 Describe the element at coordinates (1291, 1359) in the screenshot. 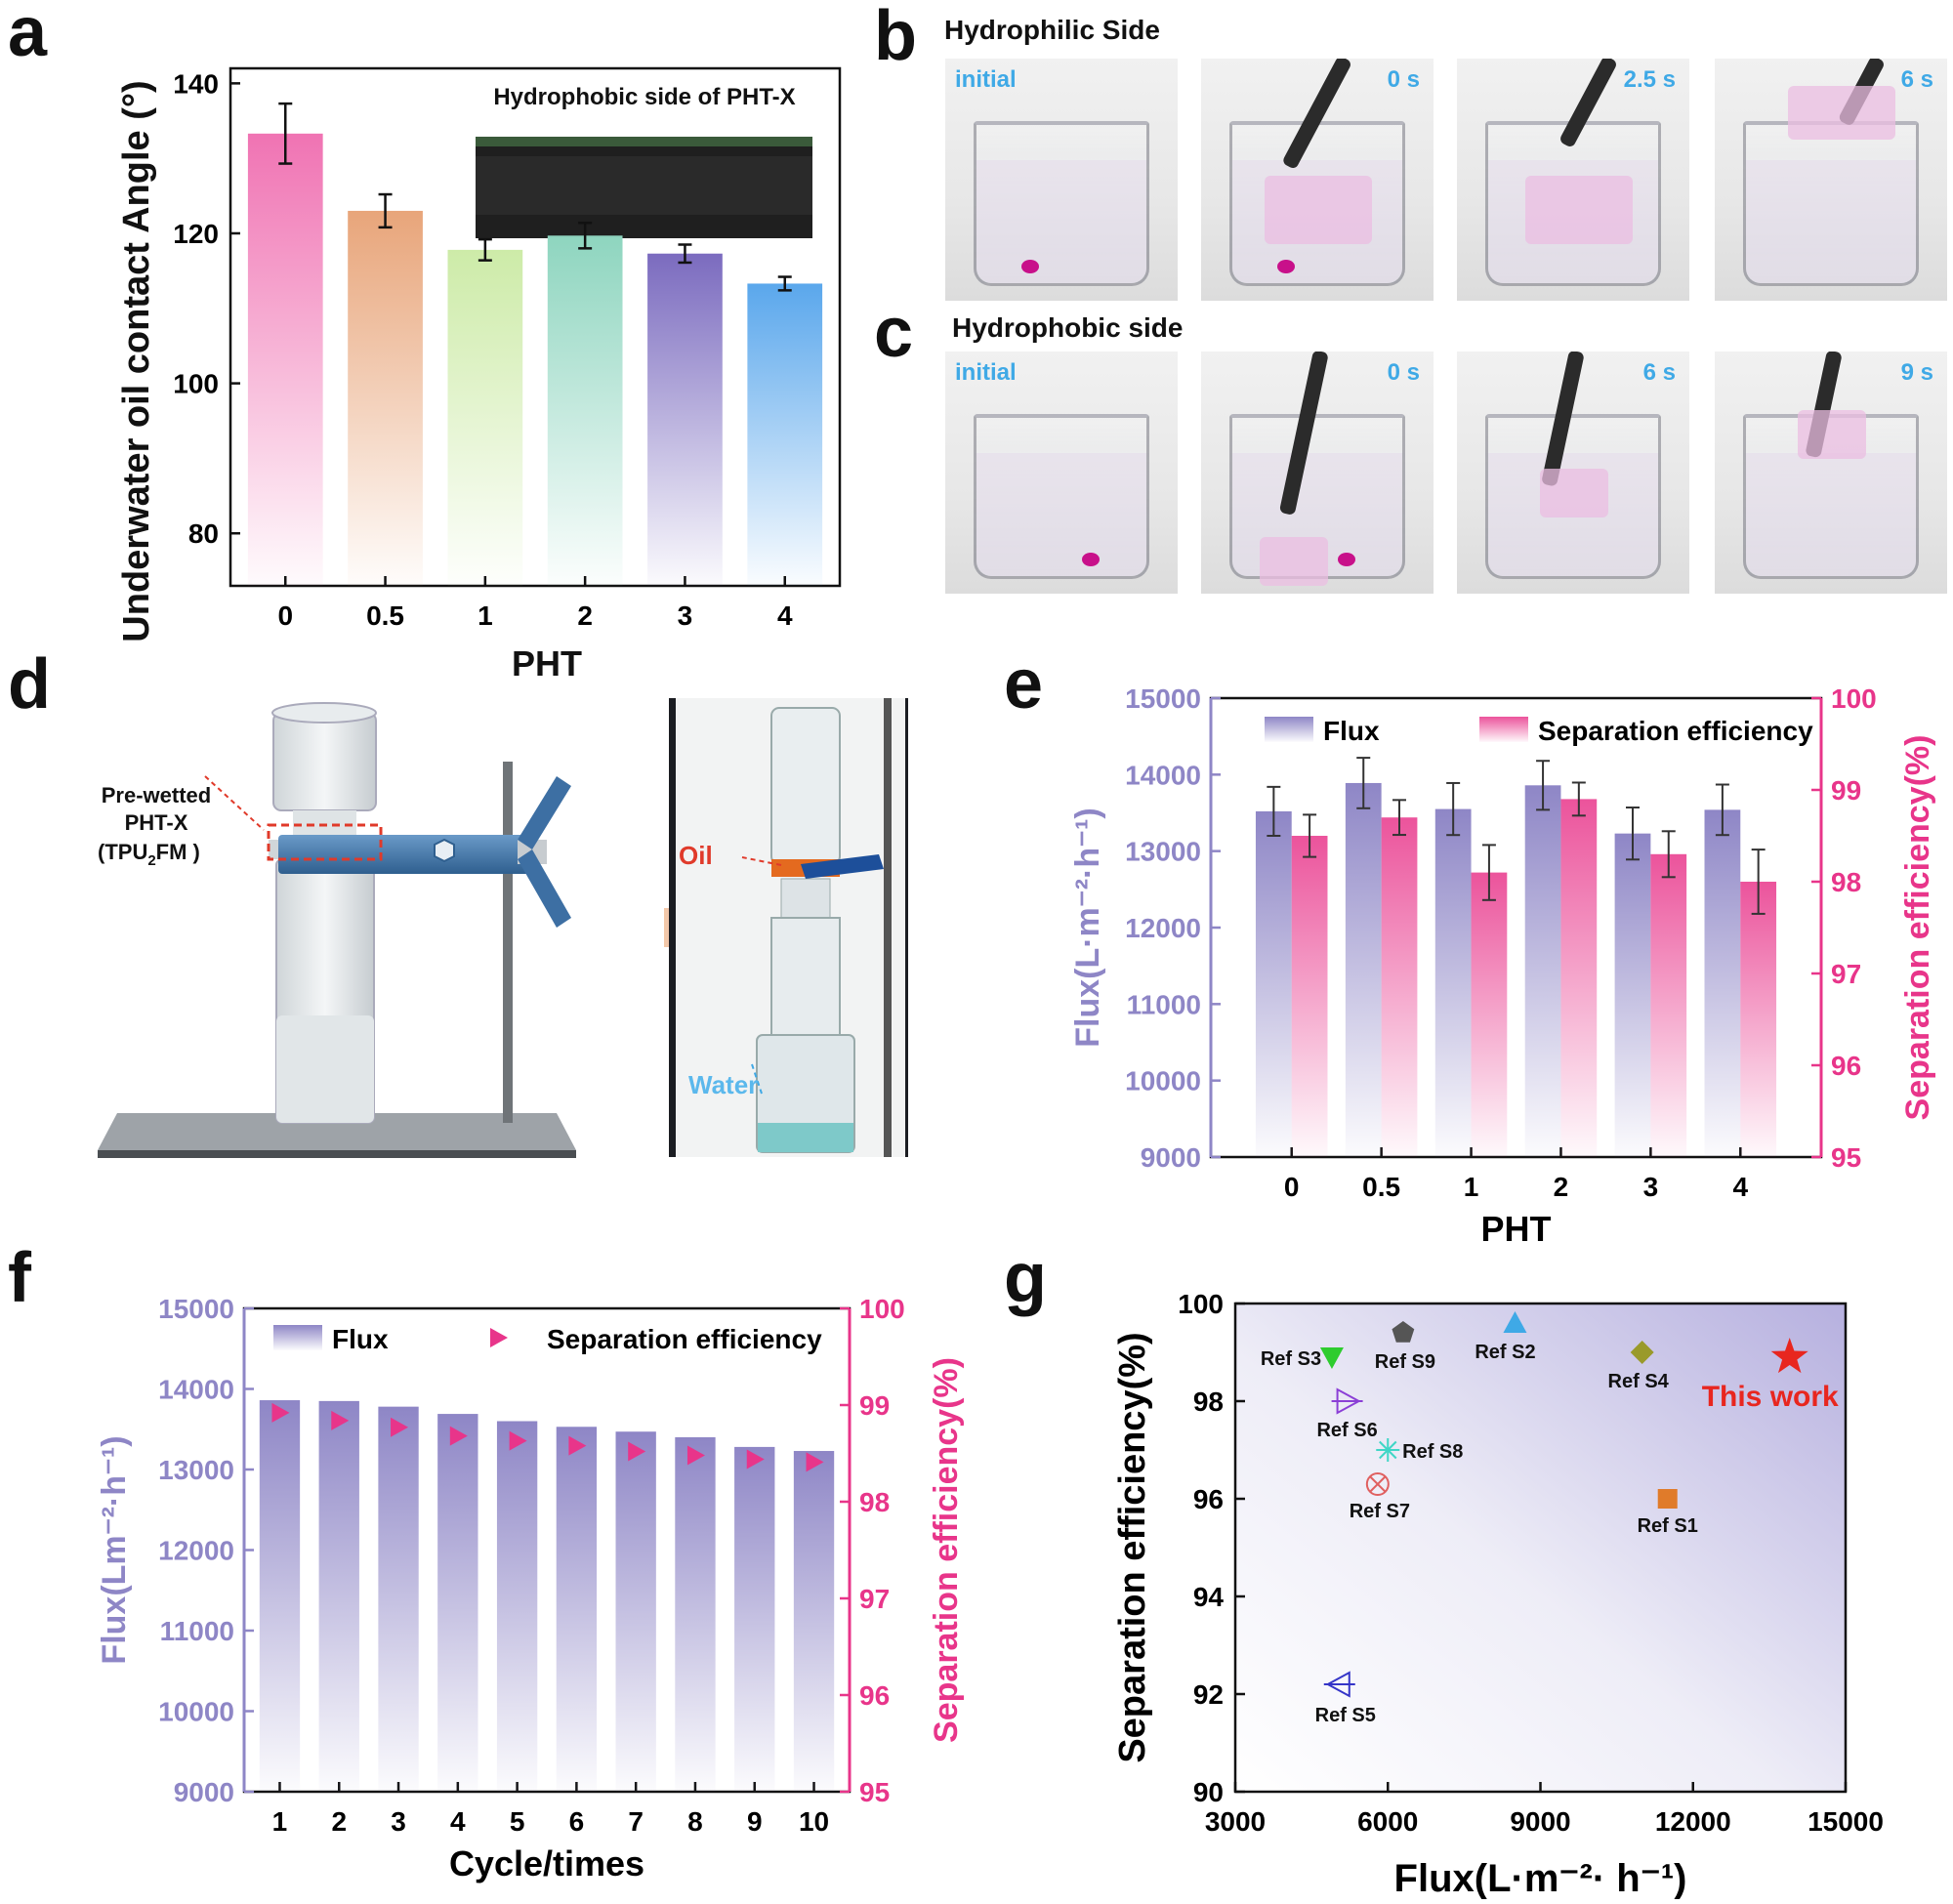

I see `point-label: Ref S3` at that location.